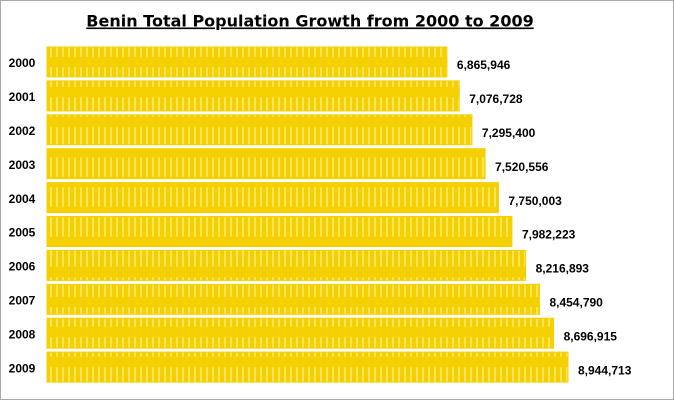 This screenshot has width=674, height=400. I want to click on value-label: 7,750,003, so click(535, 201).